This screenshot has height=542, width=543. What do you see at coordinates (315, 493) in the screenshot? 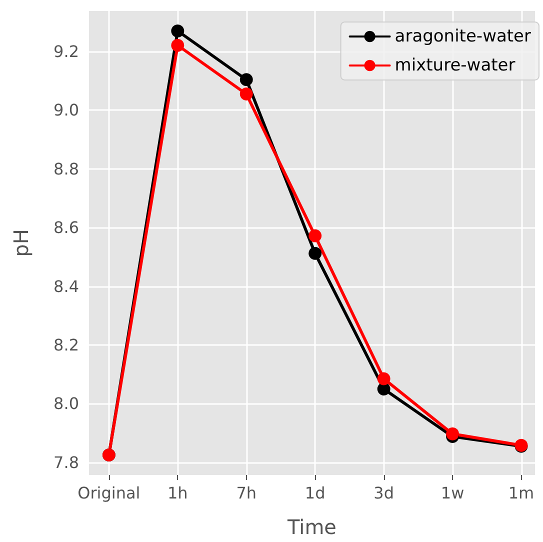
I see `x-tick-label: 1d` at bounding box center [315, 493].